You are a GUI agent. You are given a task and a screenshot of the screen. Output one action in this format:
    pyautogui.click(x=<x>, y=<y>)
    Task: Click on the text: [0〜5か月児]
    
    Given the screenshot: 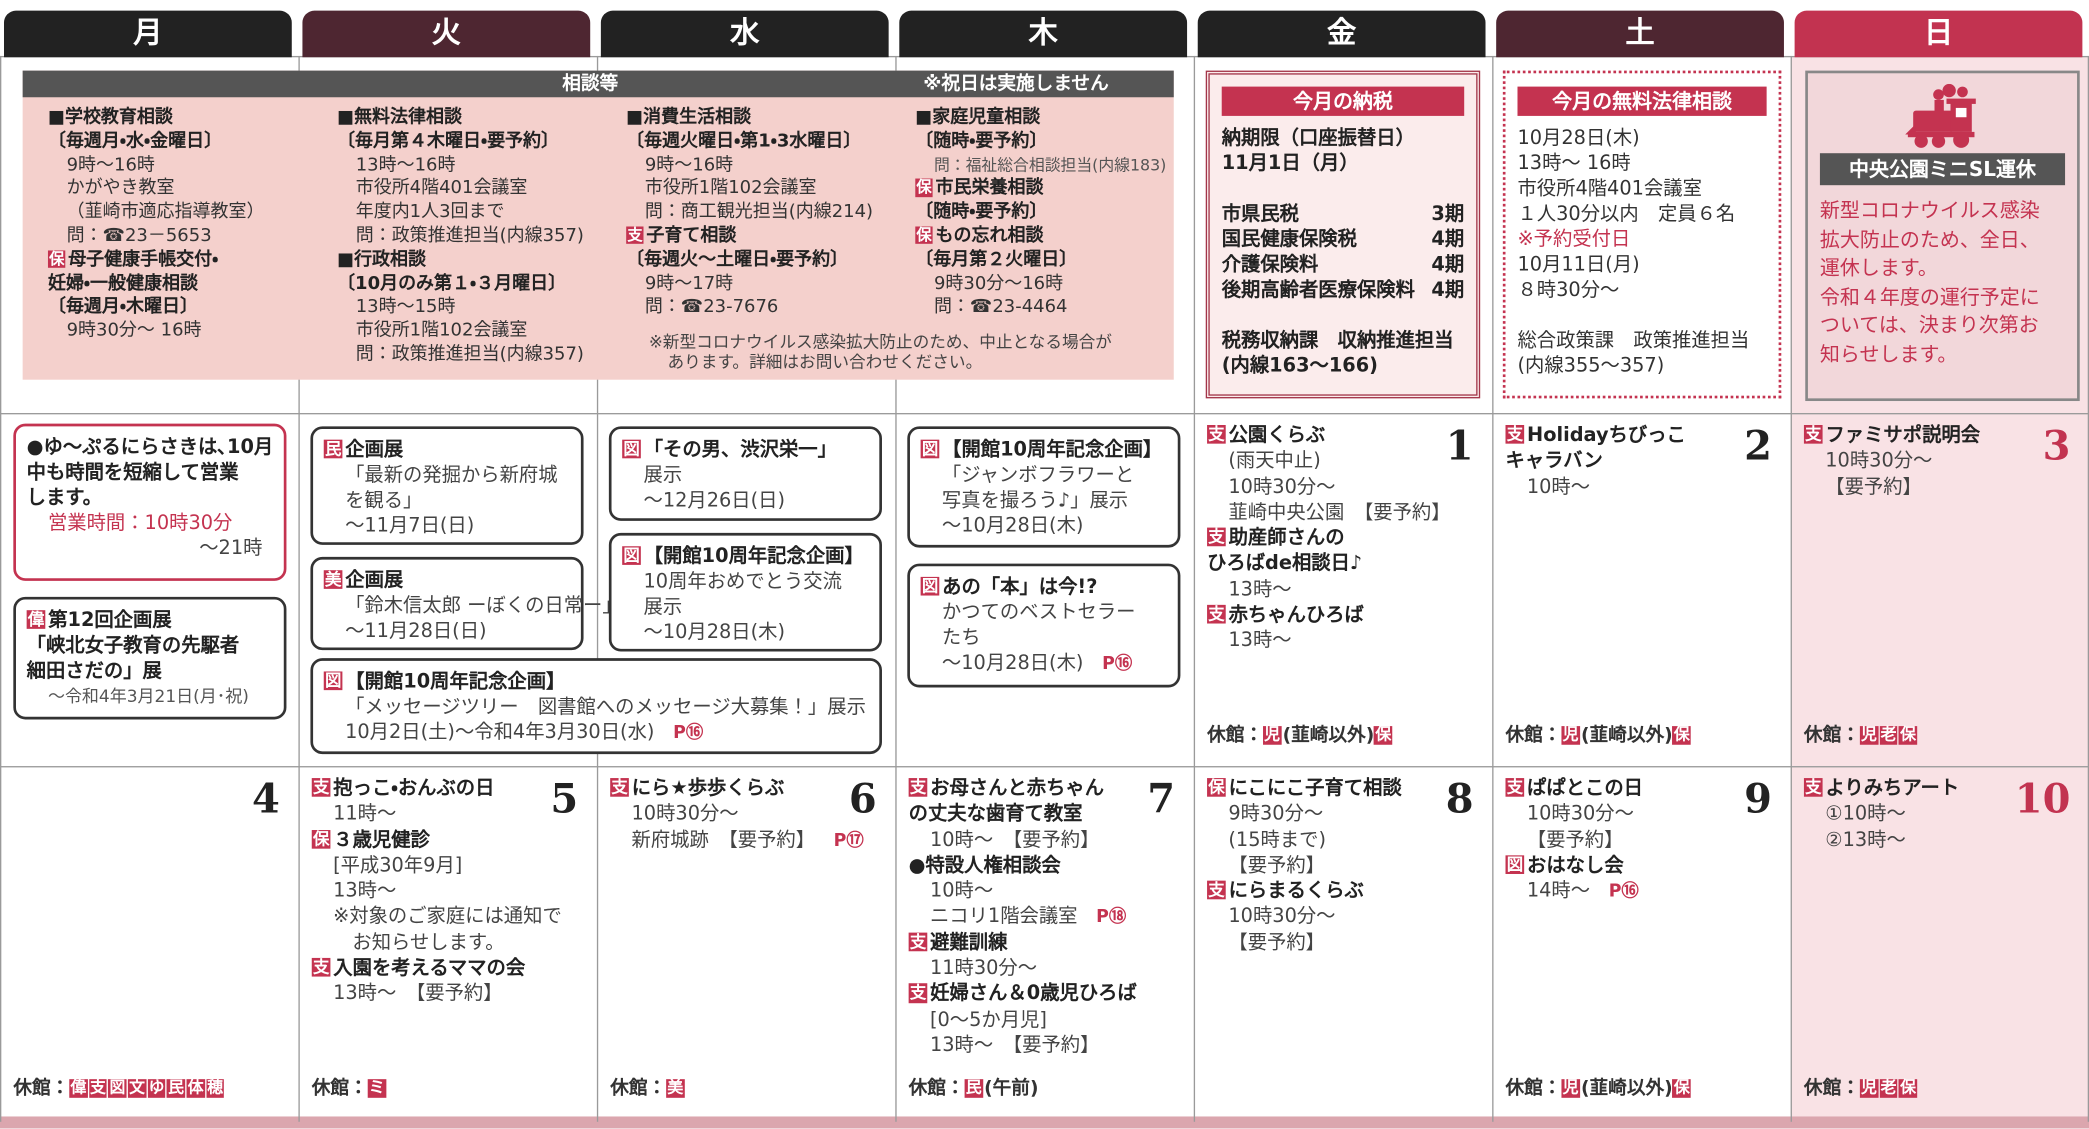 What is the action you would take?
    pyautogui.click(x=988, y=1020)
    